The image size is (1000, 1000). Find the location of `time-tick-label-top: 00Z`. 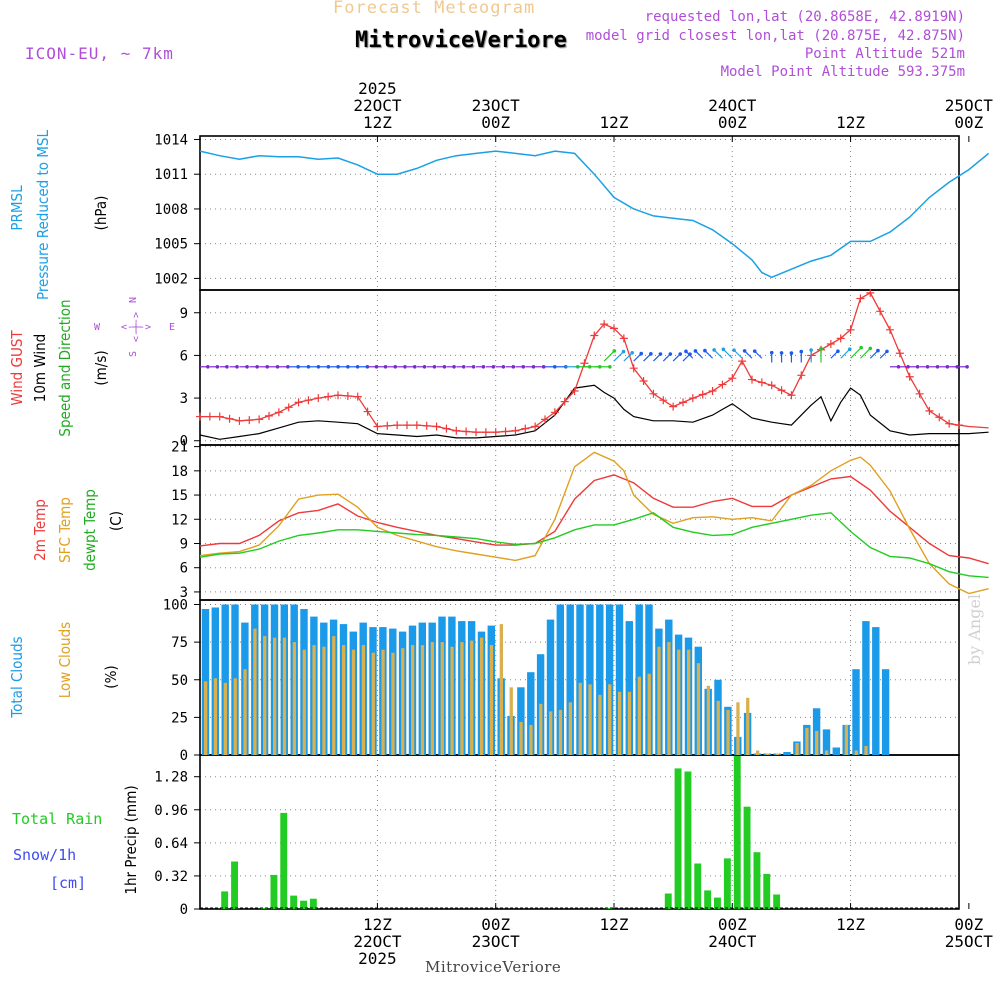

time-tick-label-top: 00Z is located at coordinates (732, 122).